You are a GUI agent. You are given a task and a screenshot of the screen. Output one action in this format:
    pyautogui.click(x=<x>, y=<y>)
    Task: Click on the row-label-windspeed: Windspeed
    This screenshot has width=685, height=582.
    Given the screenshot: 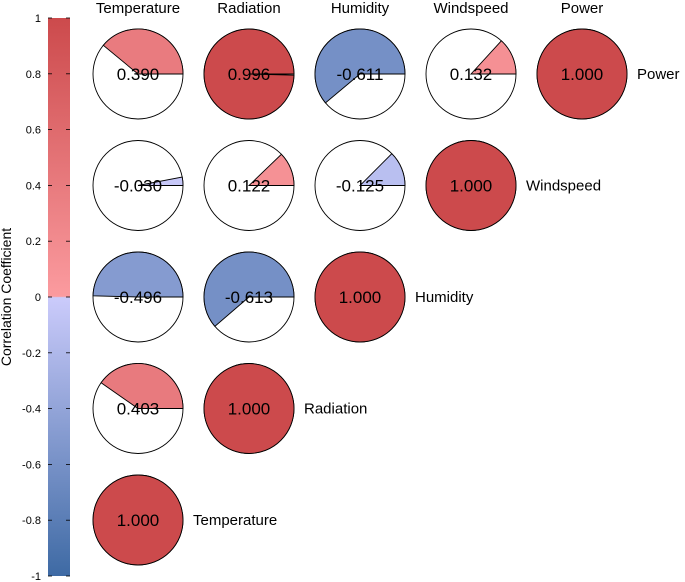 What is the action you would take?
    pyautogui.click(x=563, y=186)
    